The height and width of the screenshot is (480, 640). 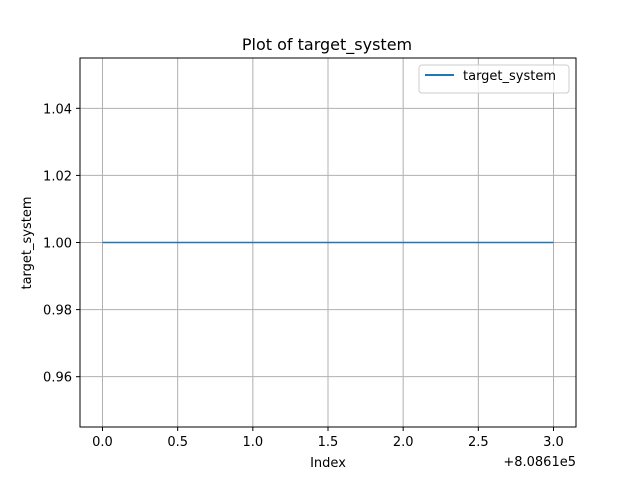 What do you see at coordinates (403, 442) in the screenshot?
I see `x-tick-label: 2.0` at bounding box center [403, 442].